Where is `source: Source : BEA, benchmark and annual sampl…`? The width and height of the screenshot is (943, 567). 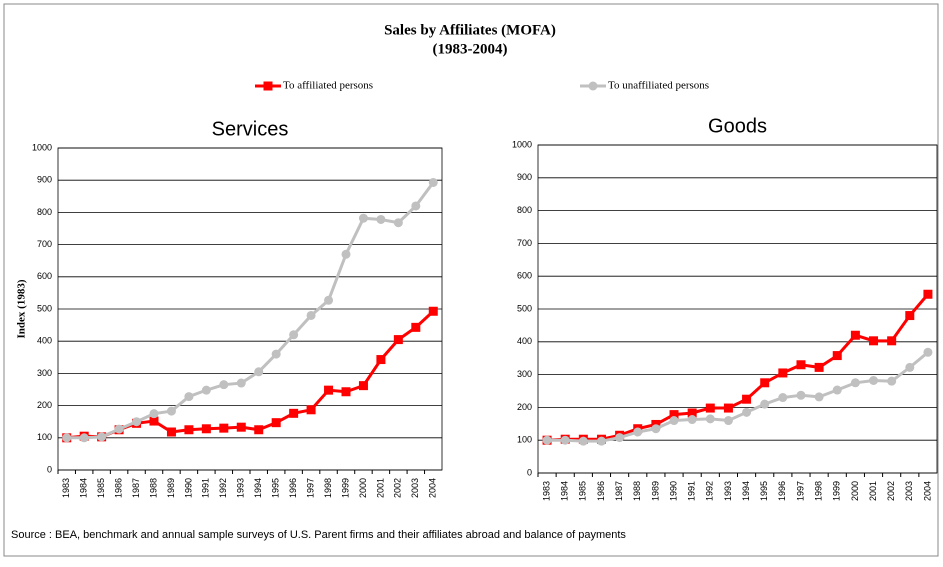 source: Source : BEA, benchmark and annual sampl… is located at coordinates (318, 535).